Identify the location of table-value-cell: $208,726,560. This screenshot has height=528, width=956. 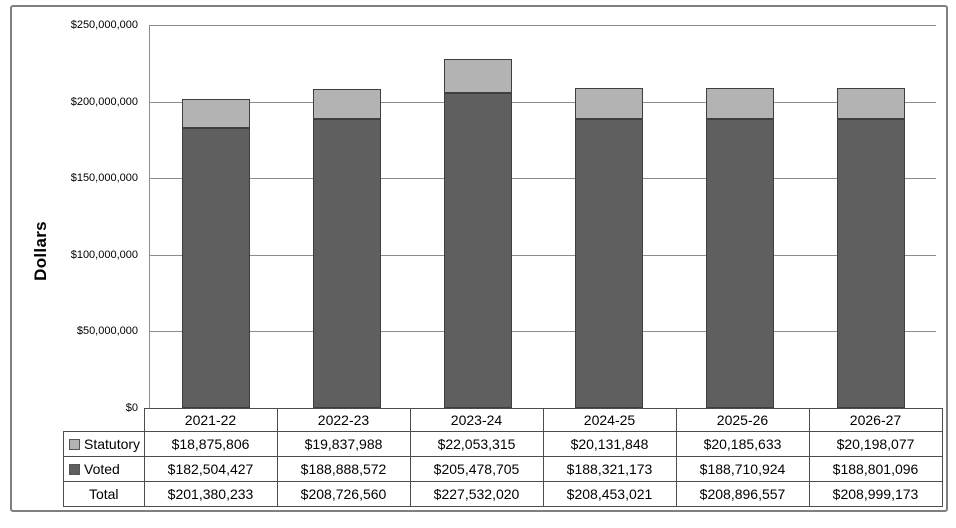
(343, 494).